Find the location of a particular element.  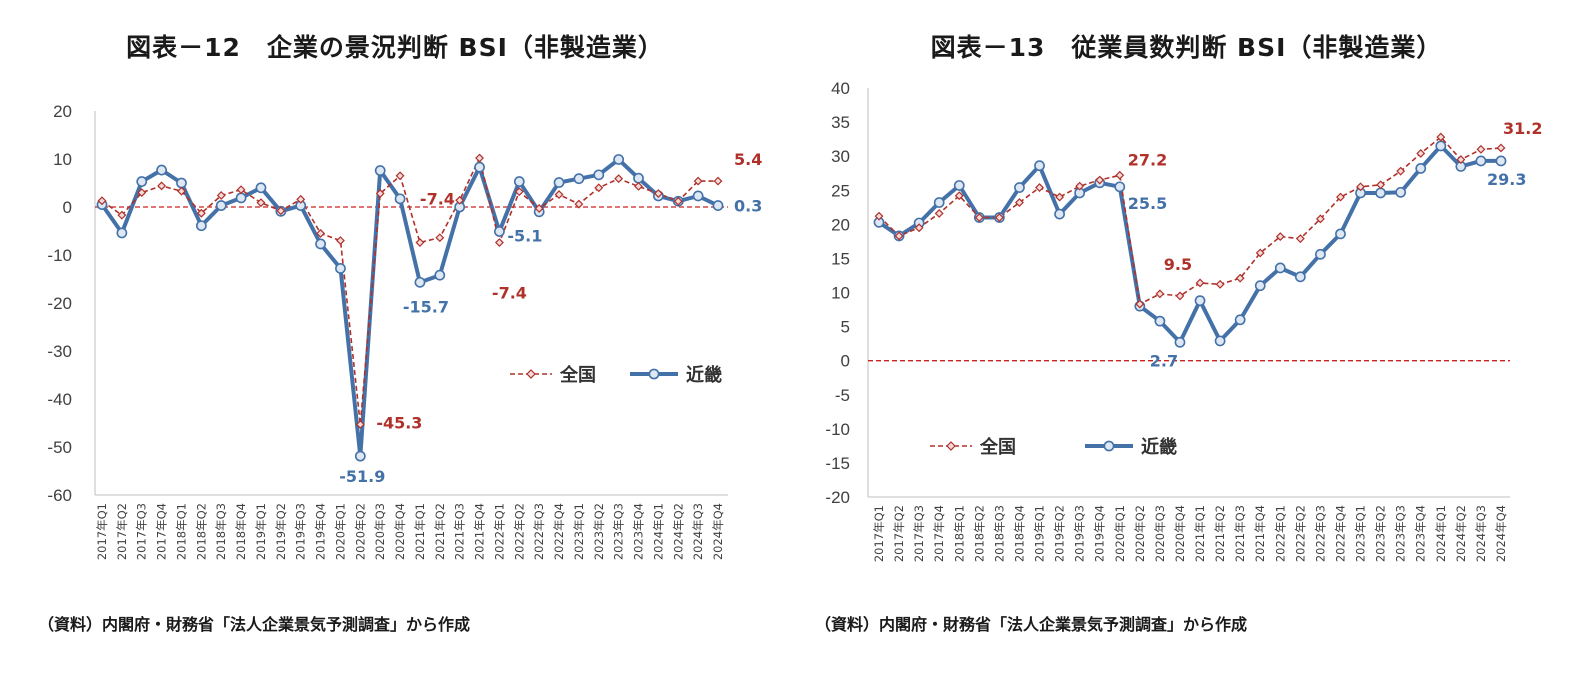

data-label: -5.1 is located at coordinates (524, 235).